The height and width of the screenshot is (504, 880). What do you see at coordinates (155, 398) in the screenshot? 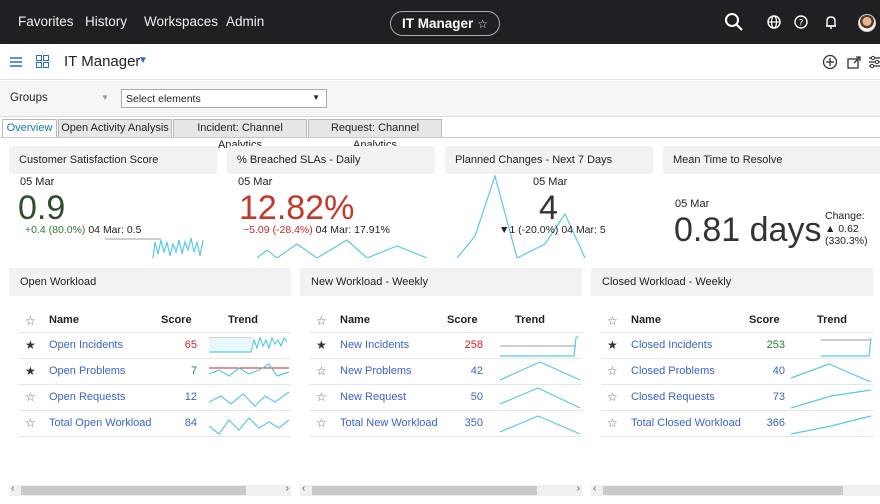
I see `table-row: ☆ Open Requests 12` at bounding box center [155, 398].